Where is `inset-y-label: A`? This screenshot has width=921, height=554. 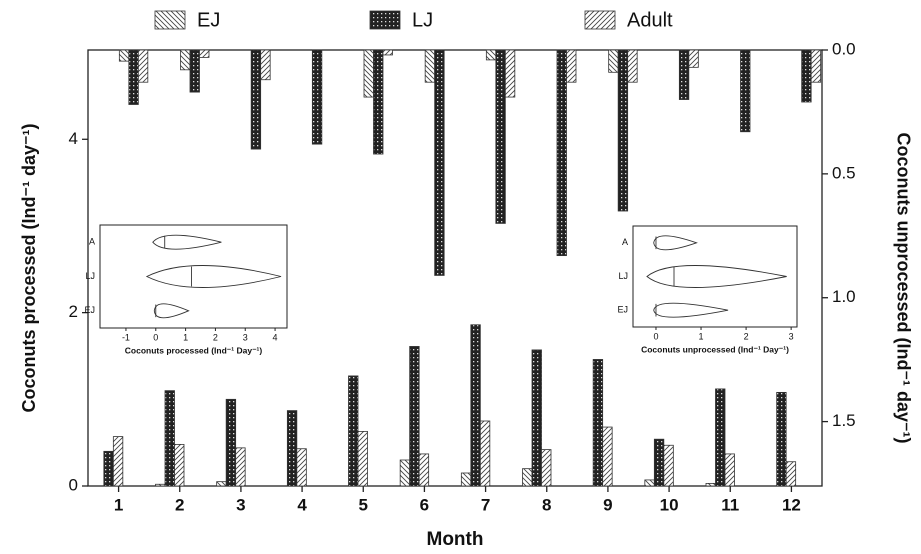
inset-y-label: A is located at coordinates (625, 242).